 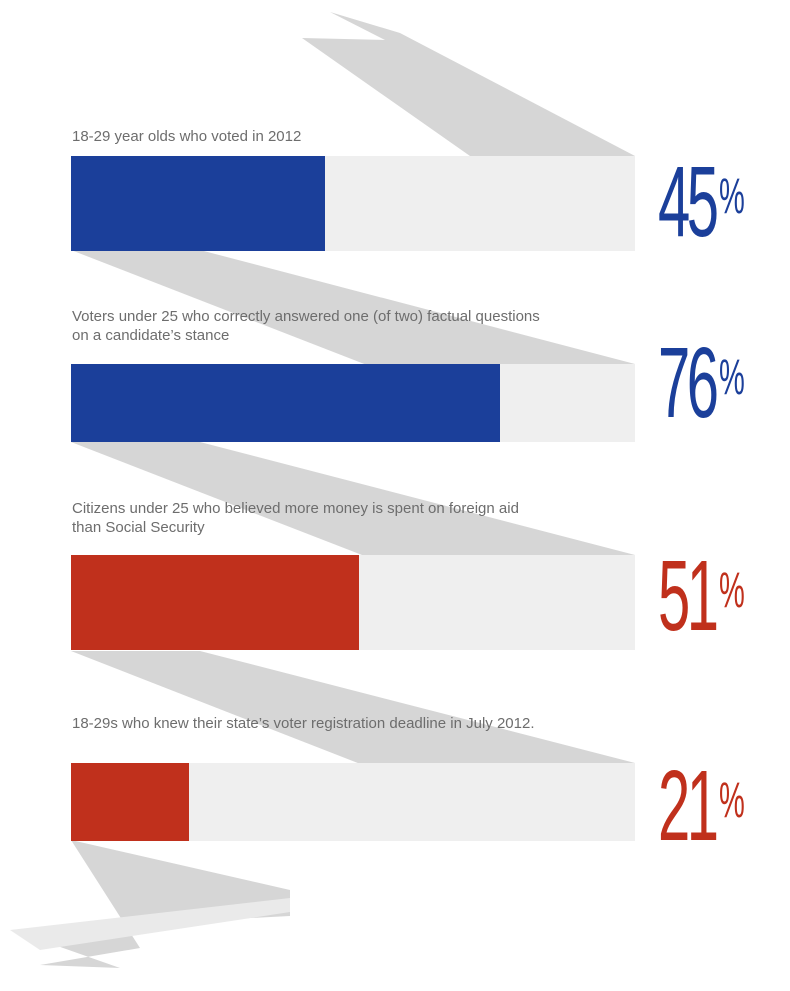 What do you see at coordinates (187, 136) in the screenshot?
I see `bar-label-1: 18-29 year olds who voted in 2012` at bounding box center [187, 136].